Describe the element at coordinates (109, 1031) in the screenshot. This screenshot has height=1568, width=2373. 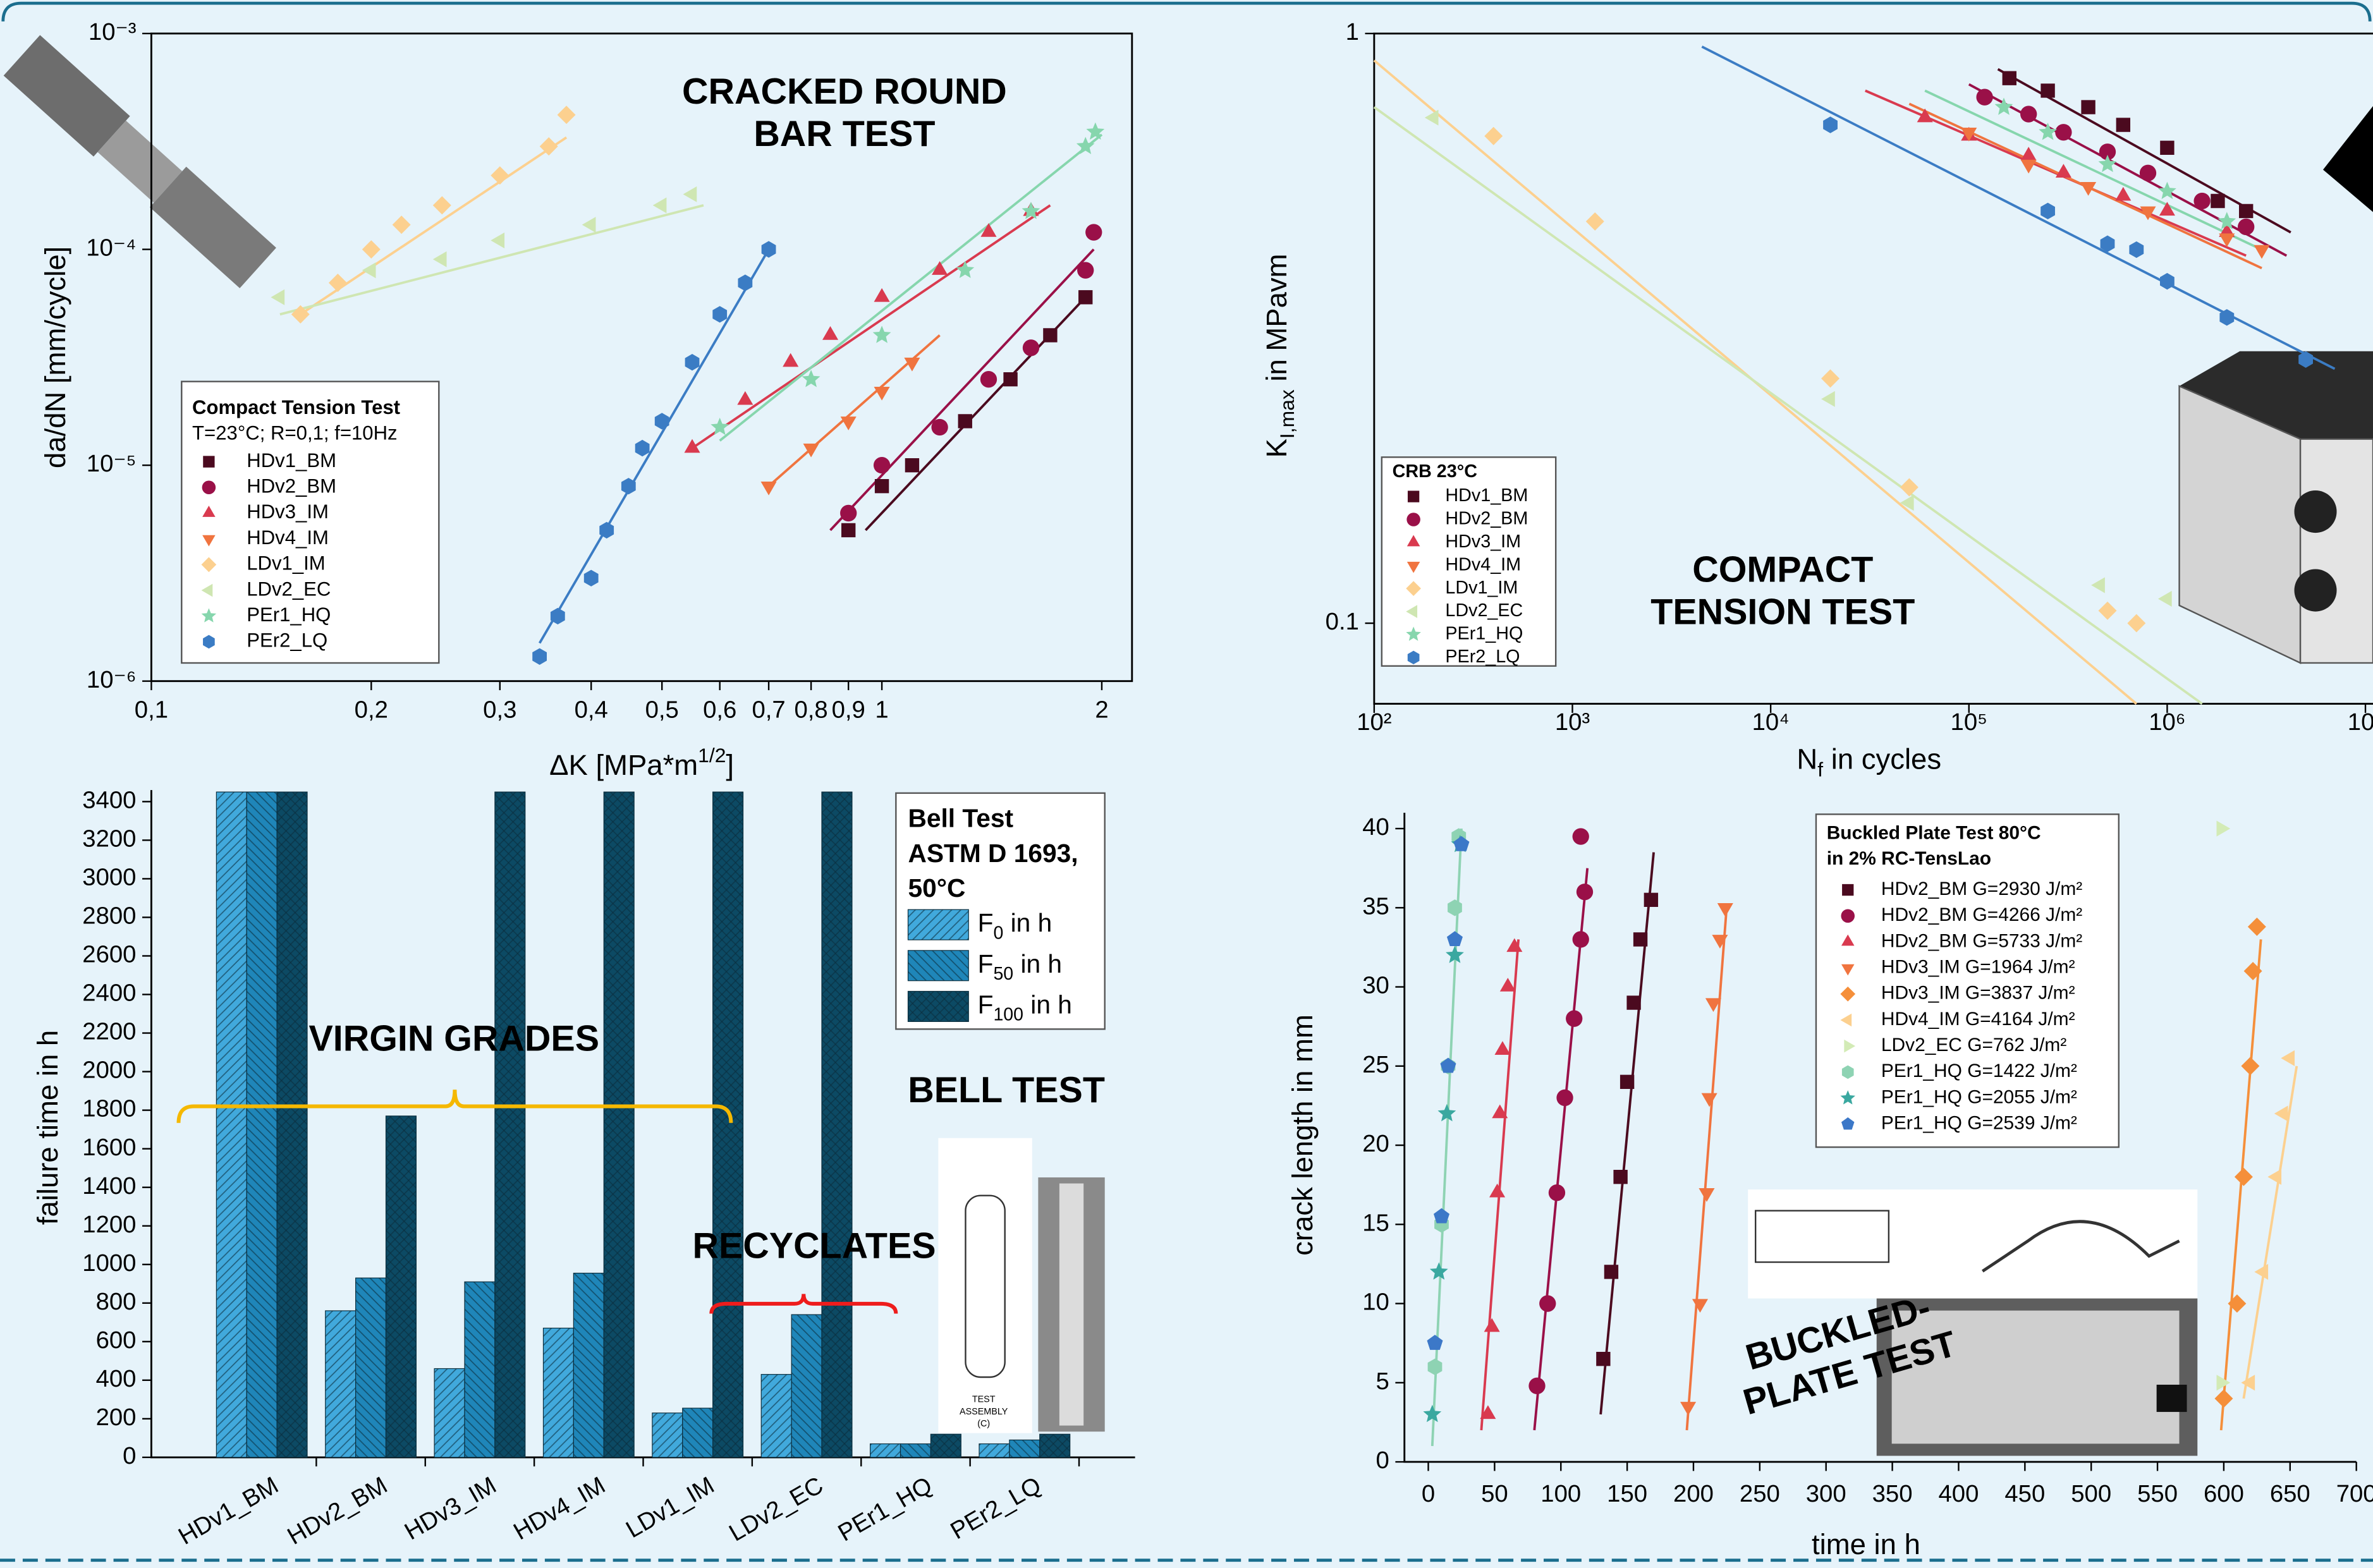
I see `y-tick-label: 2200` at that location.